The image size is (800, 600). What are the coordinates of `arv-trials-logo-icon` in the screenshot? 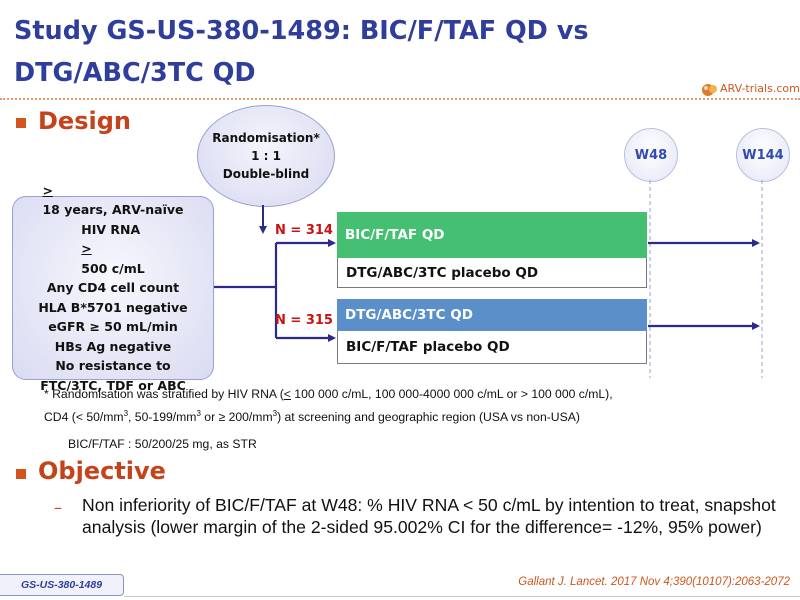 It's located at (709, 90).